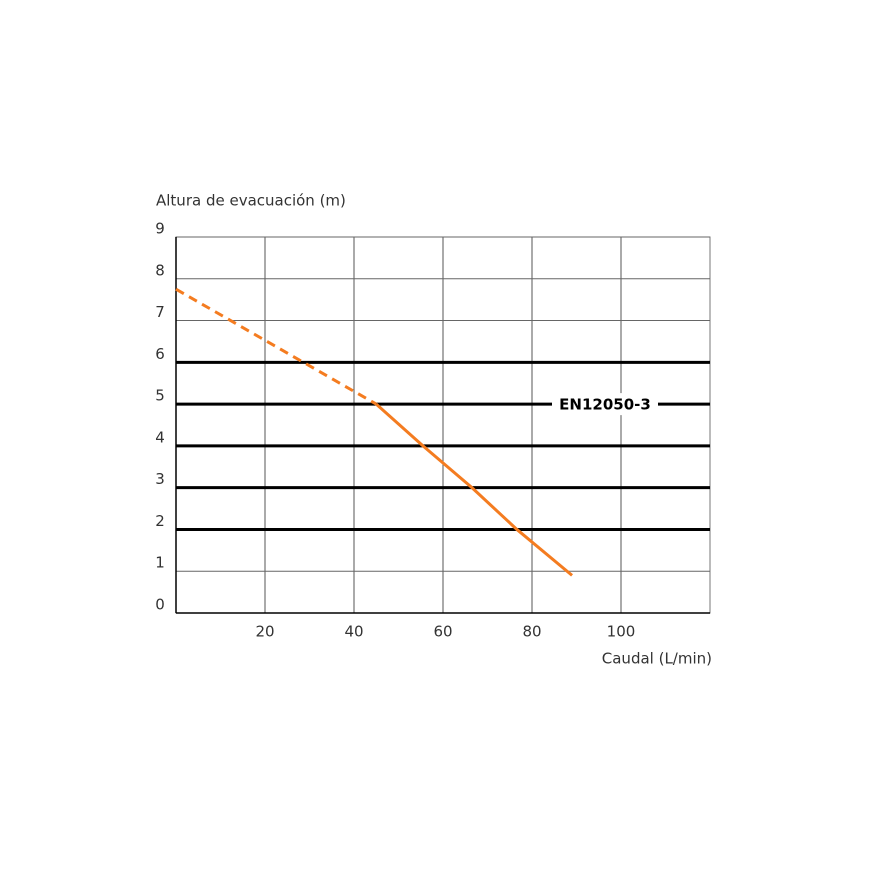 The width and height of the screenshot is (870, 870). I want to click on annotation: EN12050-3, so click(605, 405).